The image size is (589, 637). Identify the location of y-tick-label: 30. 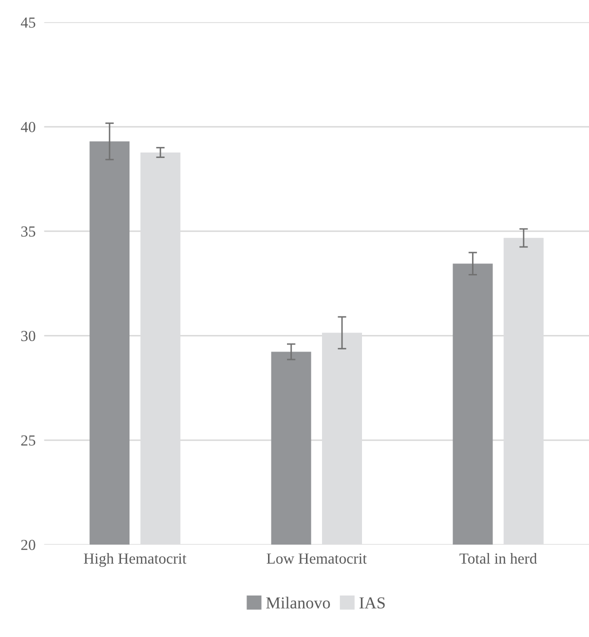
(28, 336).